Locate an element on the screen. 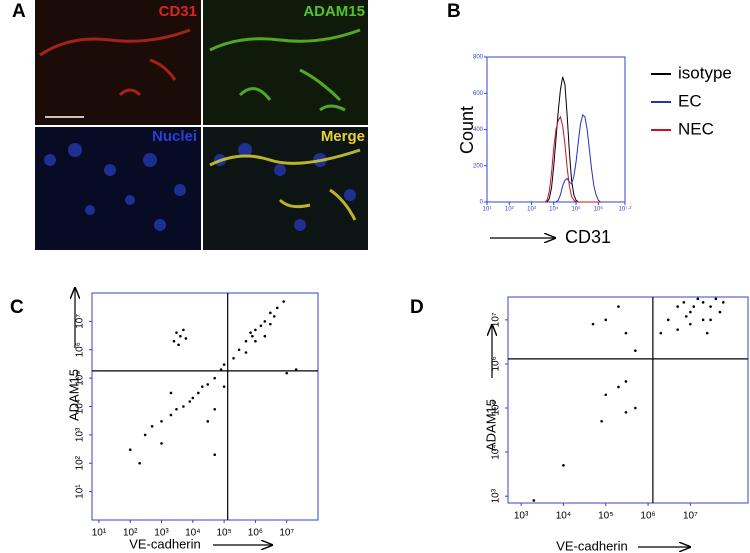  y-tick-label: 10¹ is located at coordinates (80, 491).